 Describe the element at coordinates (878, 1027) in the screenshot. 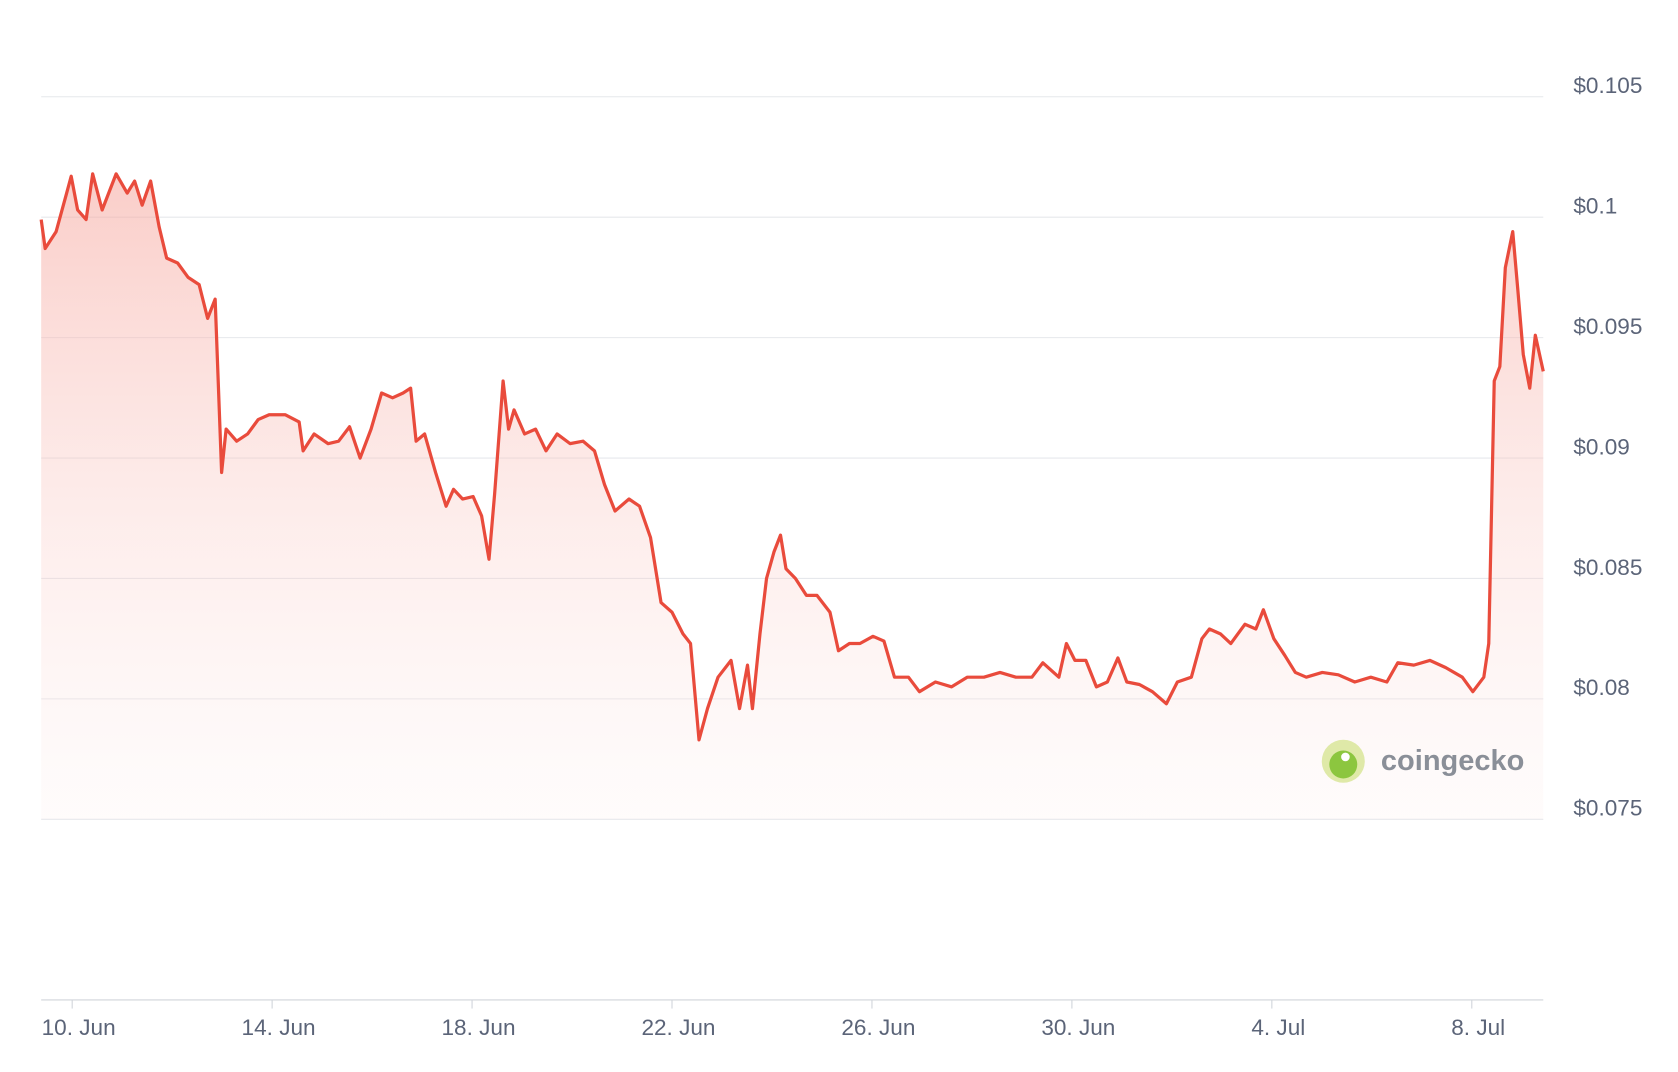

I see `x-tick-label: 26. Jun` at that location.